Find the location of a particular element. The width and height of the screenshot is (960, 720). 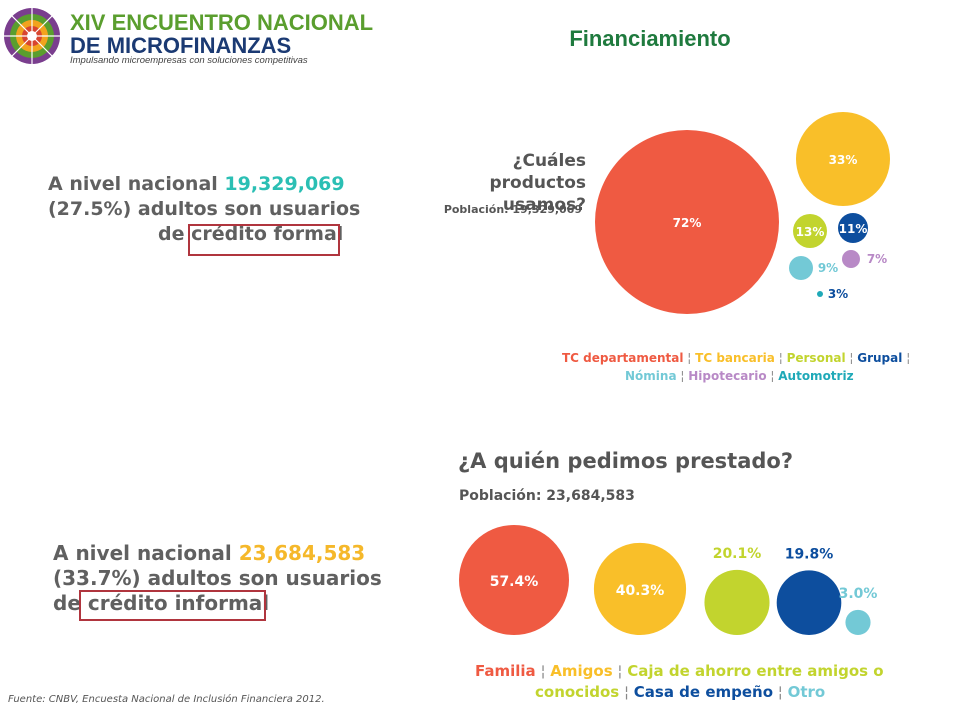

legend-item-otro: Otro is located at coordinates (806, 692).